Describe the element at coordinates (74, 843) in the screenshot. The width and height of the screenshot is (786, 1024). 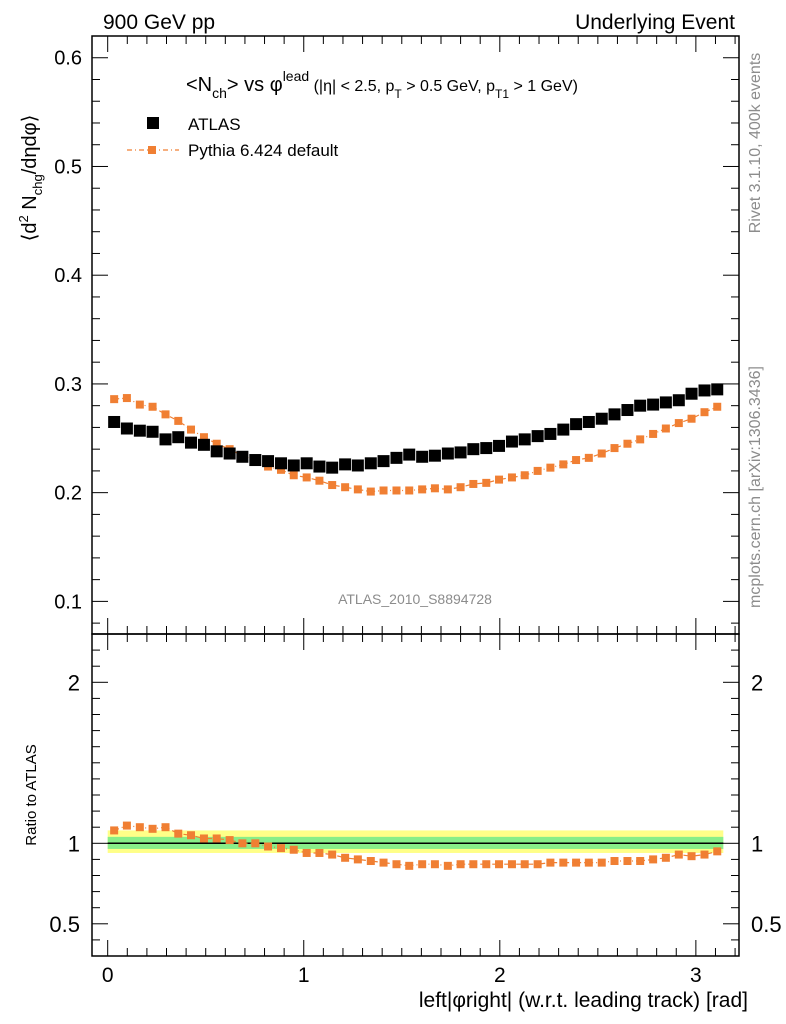
I see `bottom-ytick-label: 1` at that location.